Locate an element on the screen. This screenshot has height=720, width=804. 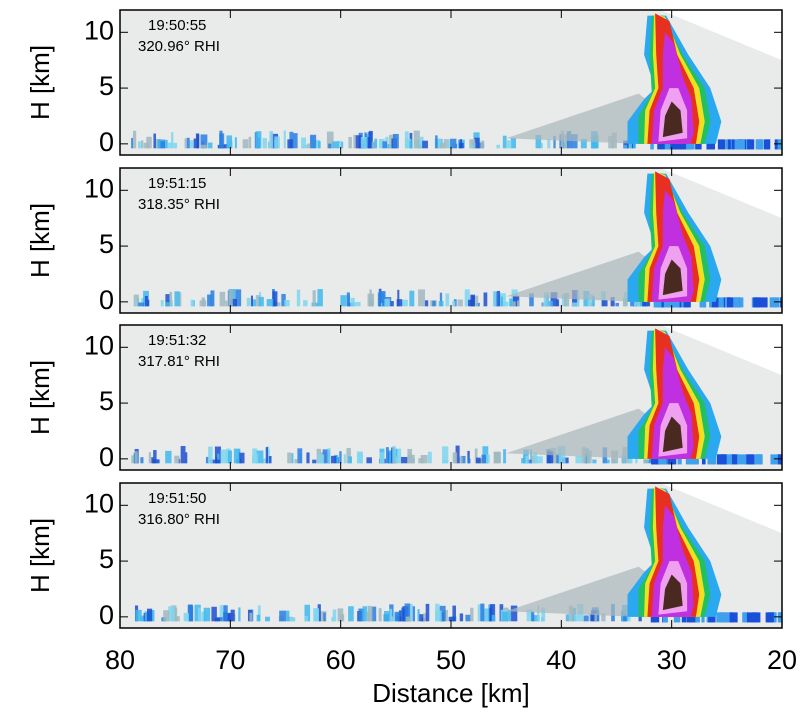
y-tick-label: 0 is located at coordinates (106, 615).